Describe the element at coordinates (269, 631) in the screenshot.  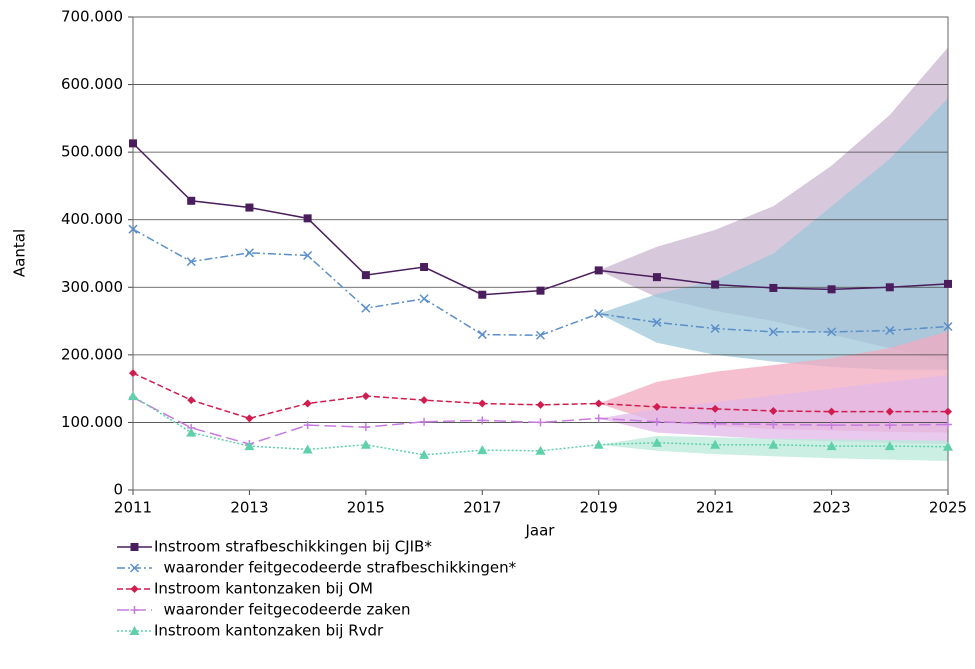
I see `legend-label: Instroom kantonzaken bij Rvdr` at that location.